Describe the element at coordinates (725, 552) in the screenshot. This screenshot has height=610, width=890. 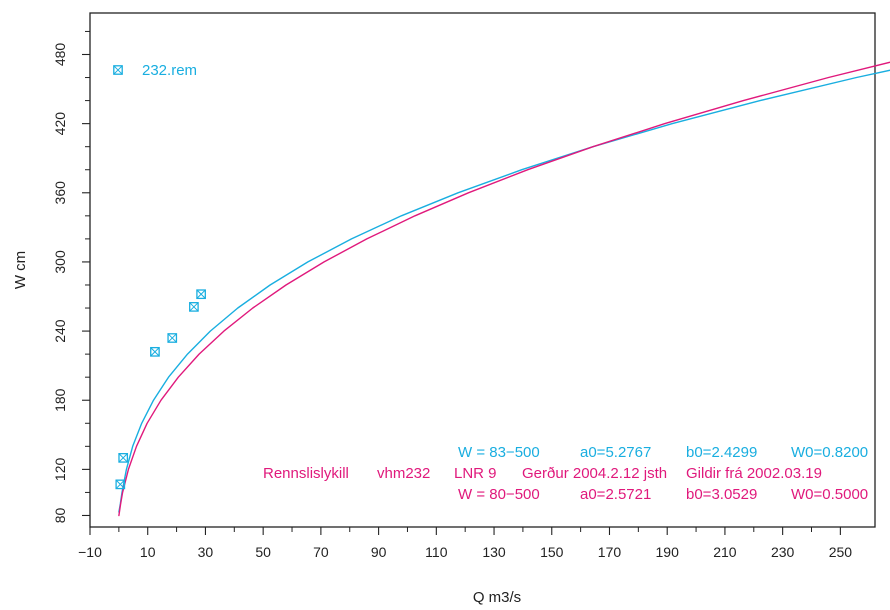
I see `x-tick-label: 210` at that location.